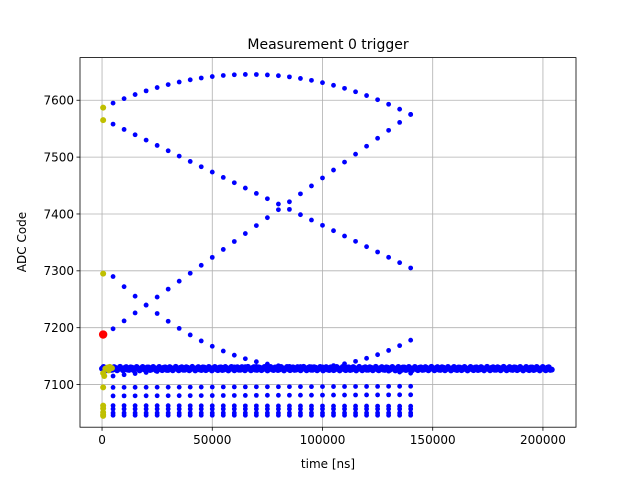 The image size is (640, 480). What do you see at coordinates (543, 440) in the screenshot?
I see `x-tick-label: 200000` at bounding box center [543, 440].